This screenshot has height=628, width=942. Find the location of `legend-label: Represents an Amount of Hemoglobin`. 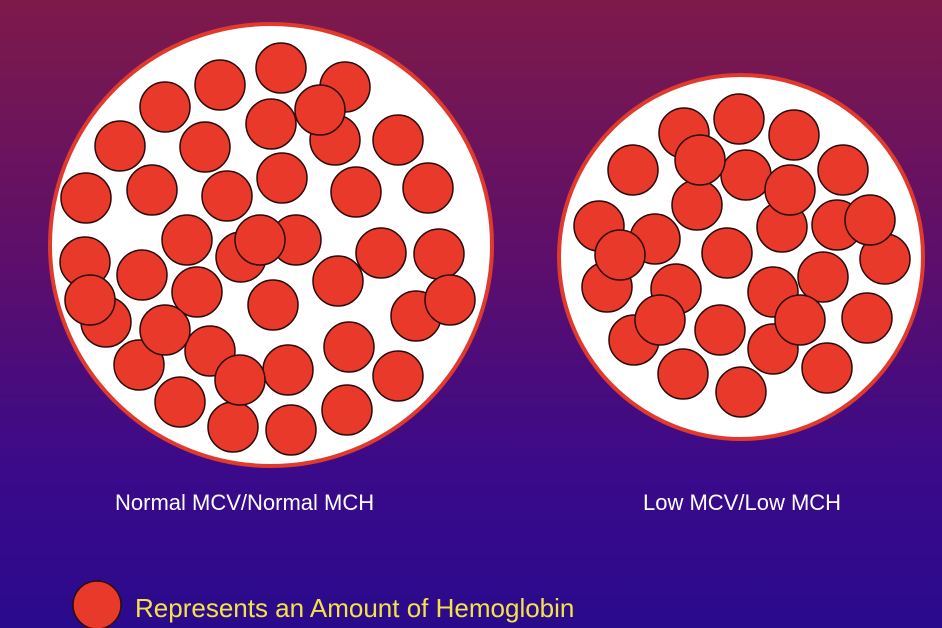

legend-label: Represents an Amount of Hemoglobin is located at coordinates (355, 608).